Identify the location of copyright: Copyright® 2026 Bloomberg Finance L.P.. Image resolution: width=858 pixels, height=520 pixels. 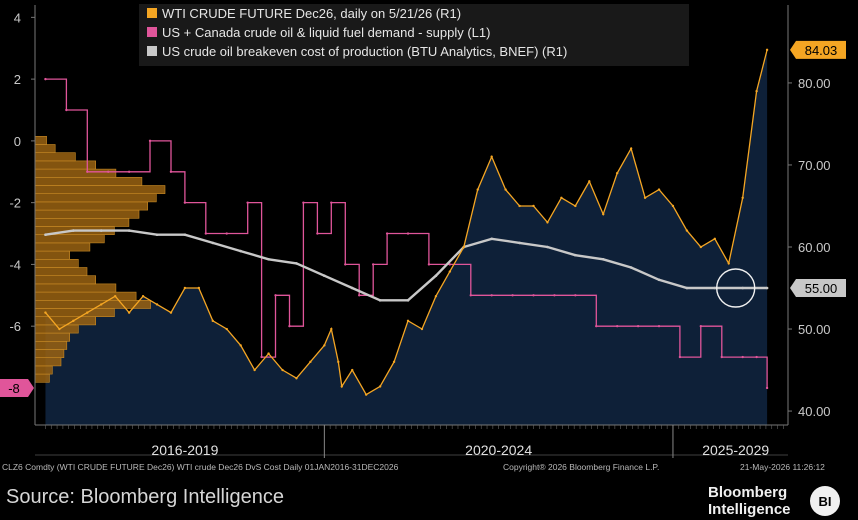
(581, 467).